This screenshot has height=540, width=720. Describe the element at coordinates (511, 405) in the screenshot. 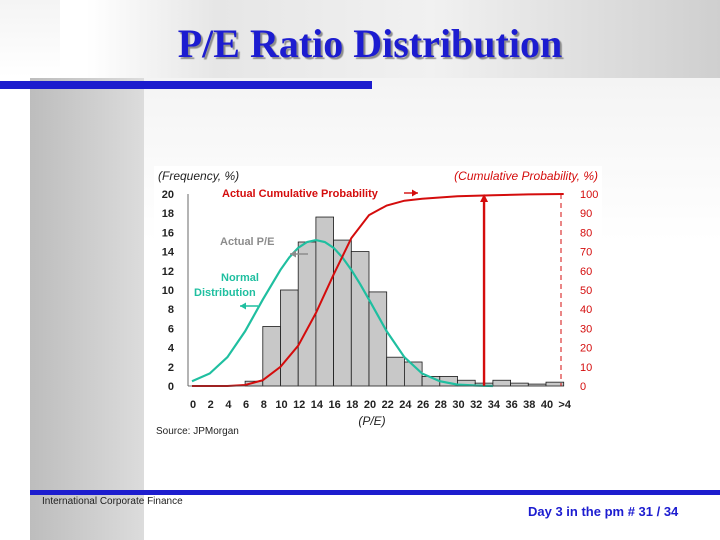

I see `x-tick-label: 36` at that location.